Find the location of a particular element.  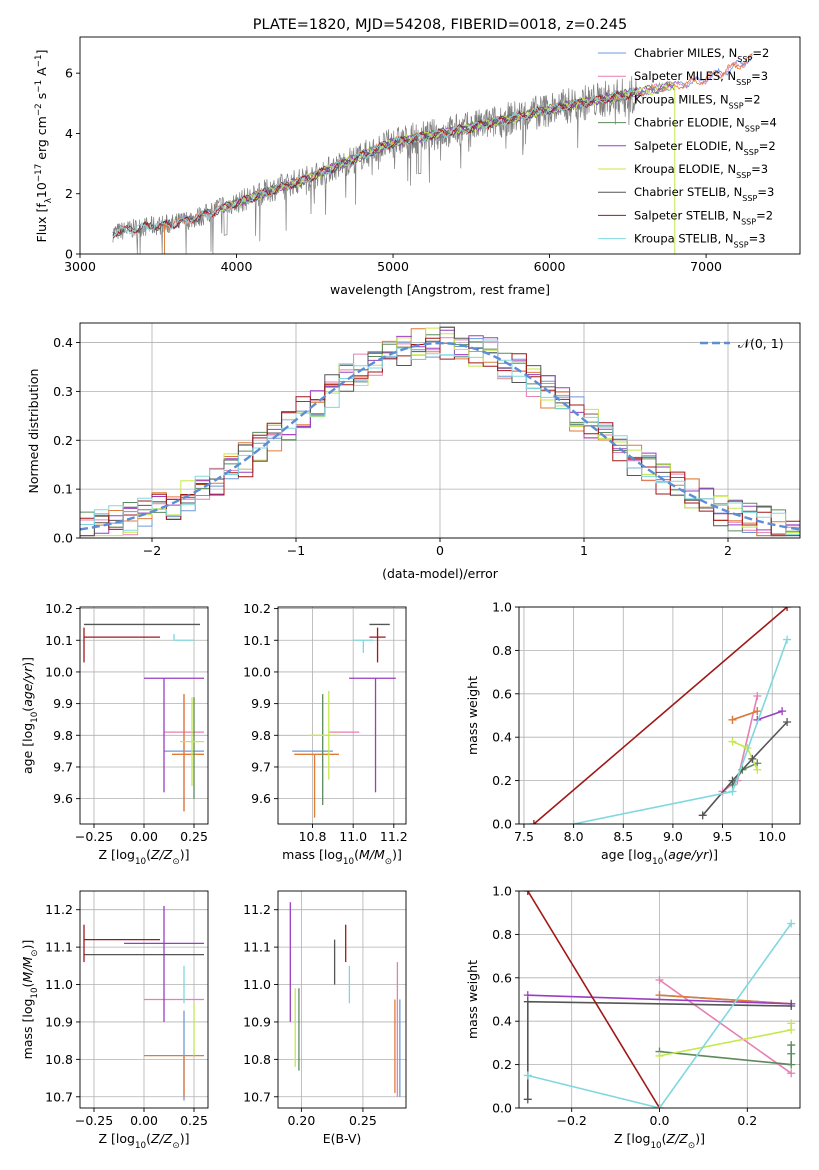

x-tick-label: 2 is located at coordinates (728, 550).